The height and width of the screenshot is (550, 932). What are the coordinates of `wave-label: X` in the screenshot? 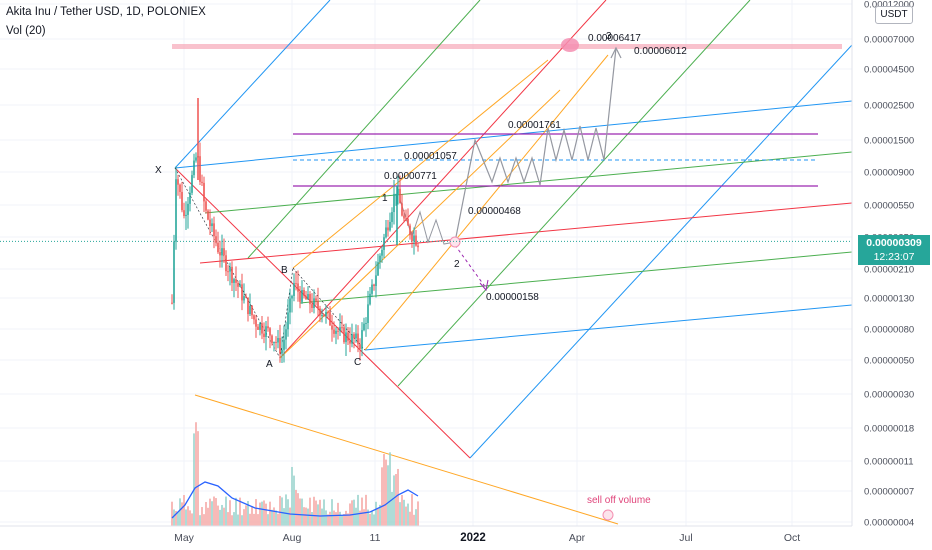 It's located at (158, 170).